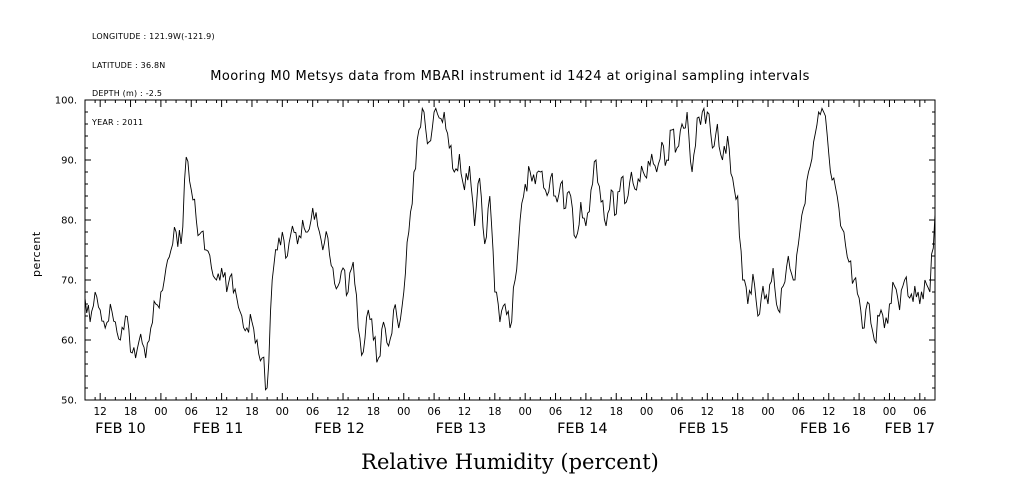  I want to click on svg-text: FEB 11, so click(218, 429).